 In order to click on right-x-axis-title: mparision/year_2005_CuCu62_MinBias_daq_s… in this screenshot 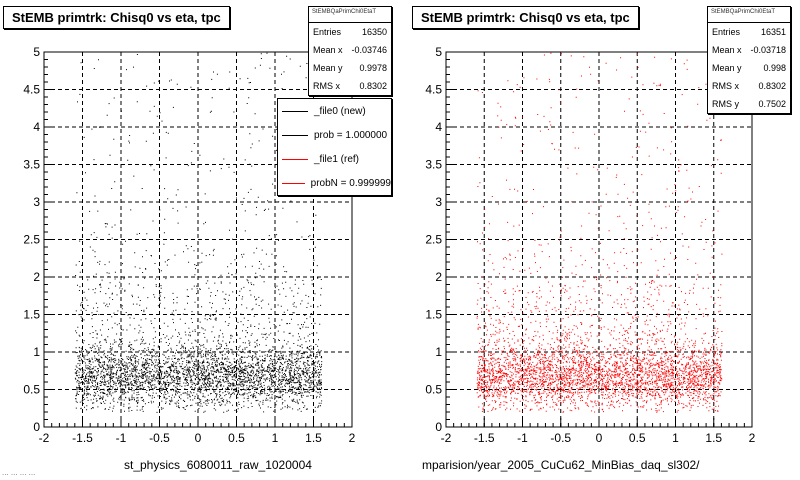, I will do `click(561, 465)`.